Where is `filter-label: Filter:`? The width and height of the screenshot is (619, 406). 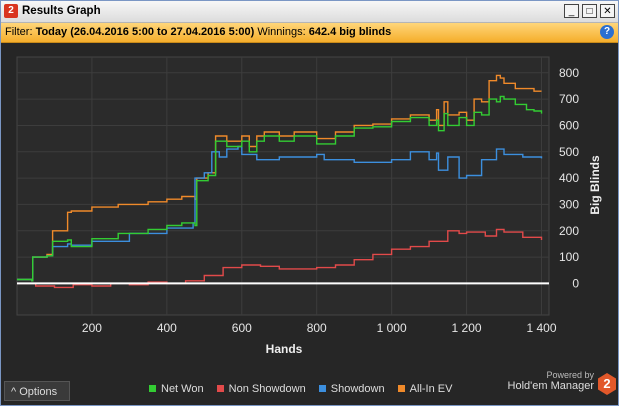
filter-label: Filter: is located at coordinates (19, 32).